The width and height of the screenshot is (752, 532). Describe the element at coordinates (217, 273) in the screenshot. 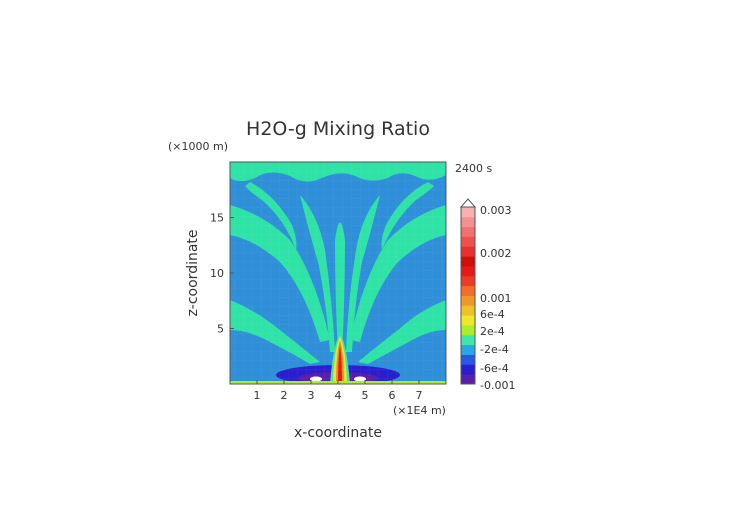

I see `y-tick-label: 10` at that location.